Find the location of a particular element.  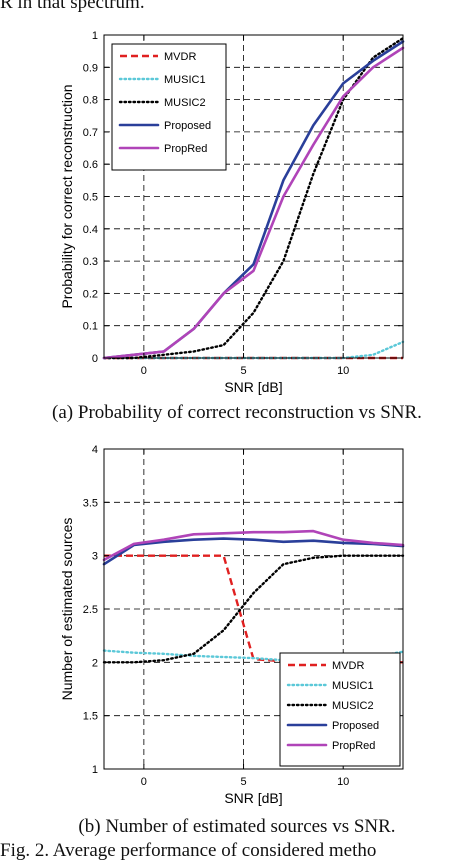

chart-a-y-tick-label: 0.8 is located at coordinates (90, 101).